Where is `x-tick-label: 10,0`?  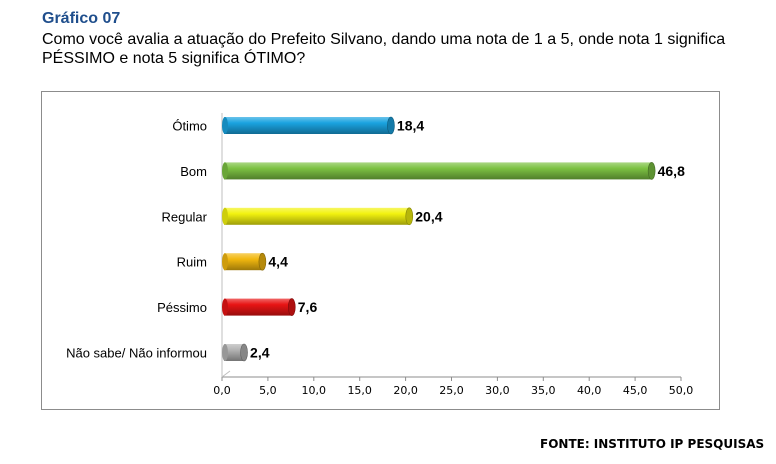 x-tick-label: 10,0 is located at coordinates (314, 390).